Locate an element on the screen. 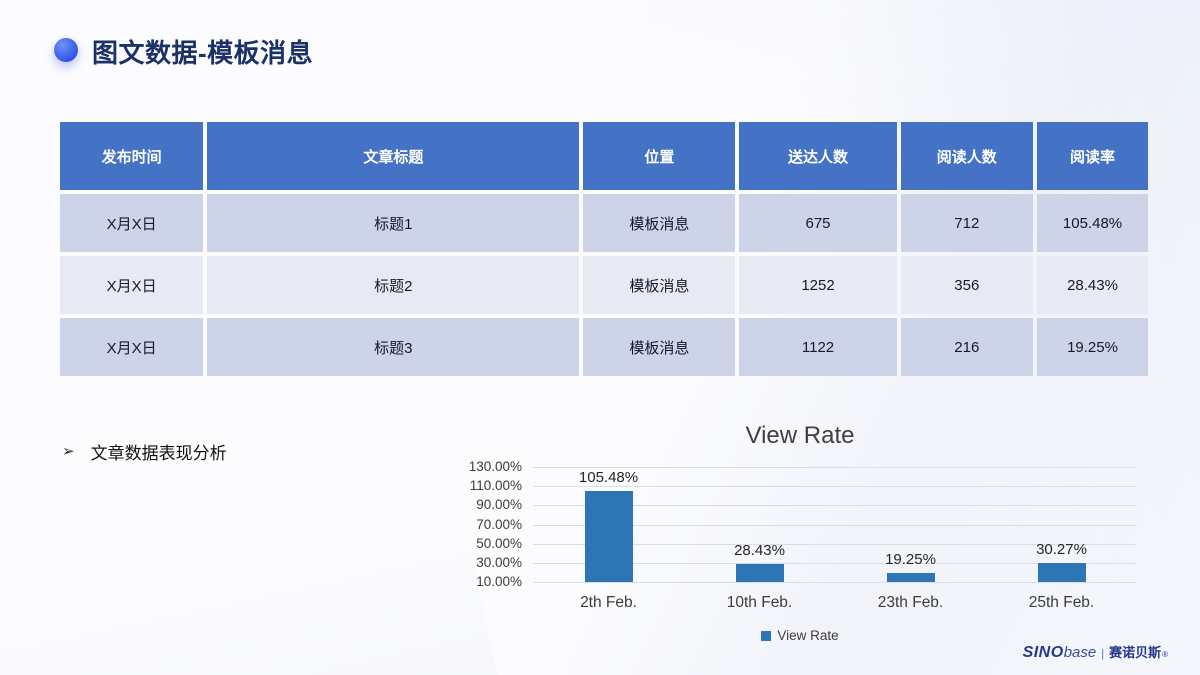 The image size is (1200, 675). analysis-bullet: ➢ 文章数据表现分析 is located at coordinates (144, 451).